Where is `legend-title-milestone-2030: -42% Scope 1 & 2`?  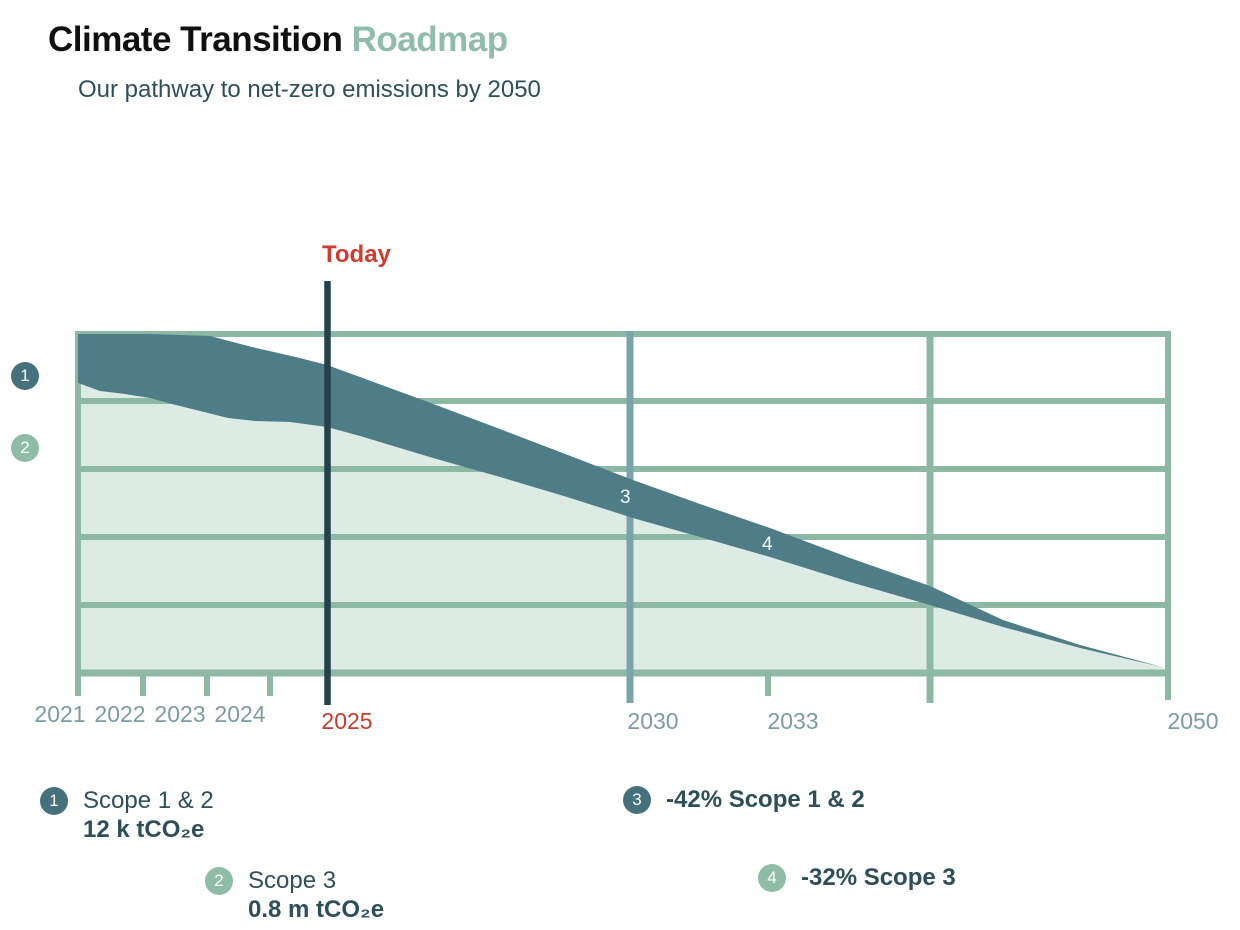
legend-title-milestone-2030: -42% Scope 1 & 2 is located at coordinates (765, 799).